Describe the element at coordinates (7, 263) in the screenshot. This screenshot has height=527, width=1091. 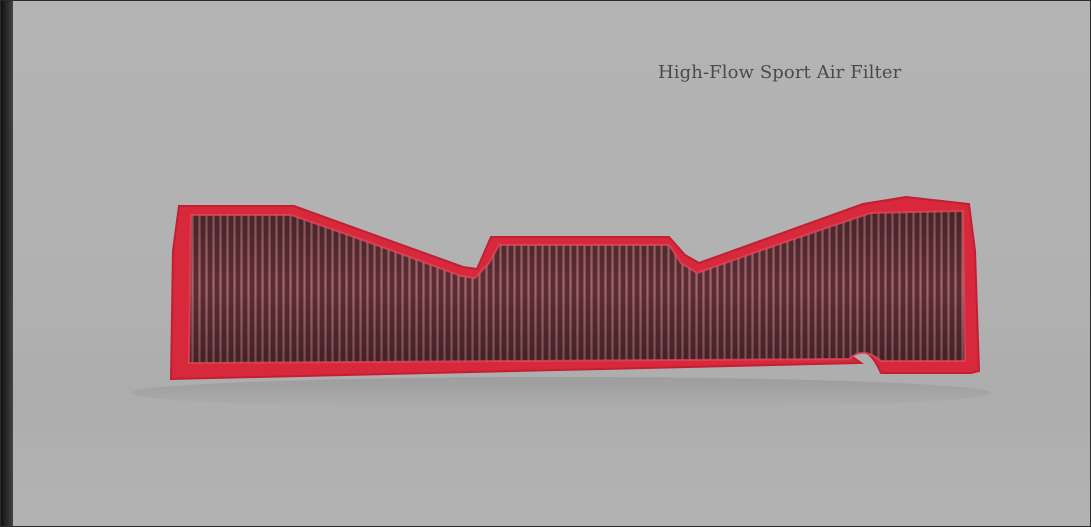
I see `background-engine-edge` at that location.